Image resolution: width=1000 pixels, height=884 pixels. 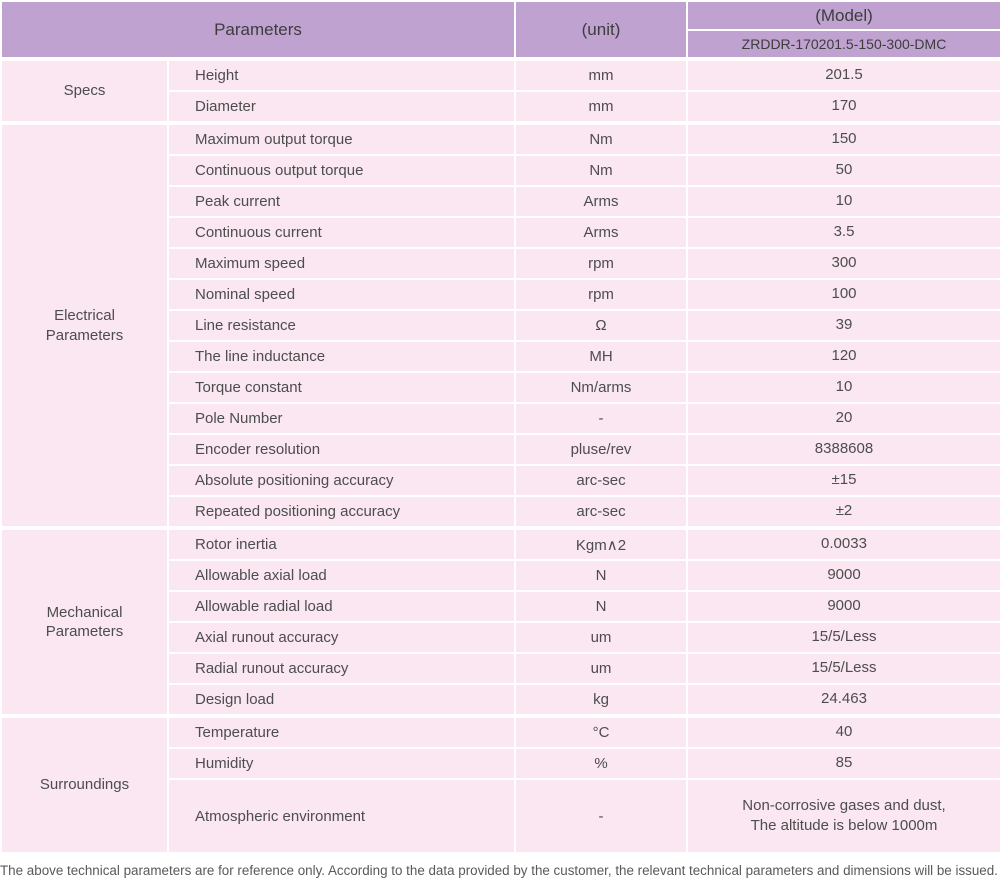 I want to click on parameter-name-cell: Repeated positioning accuracy, so click(x=341, y=512).